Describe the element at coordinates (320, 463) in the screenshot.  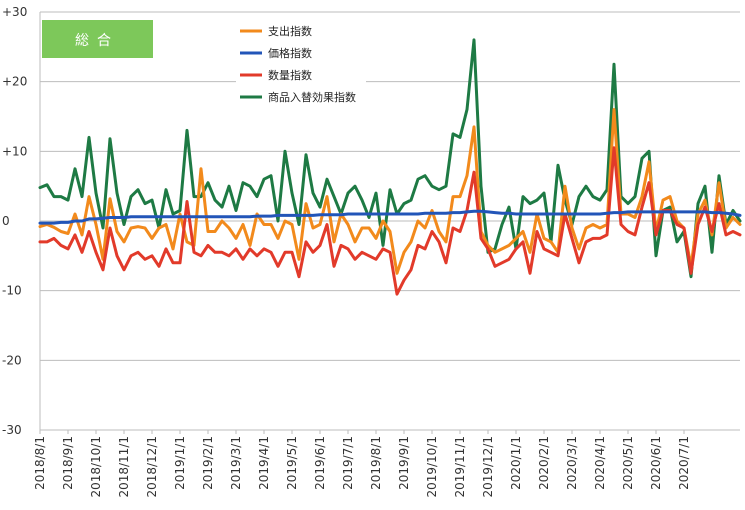
I see `x-tick-label: 2019/6/1` at that location.